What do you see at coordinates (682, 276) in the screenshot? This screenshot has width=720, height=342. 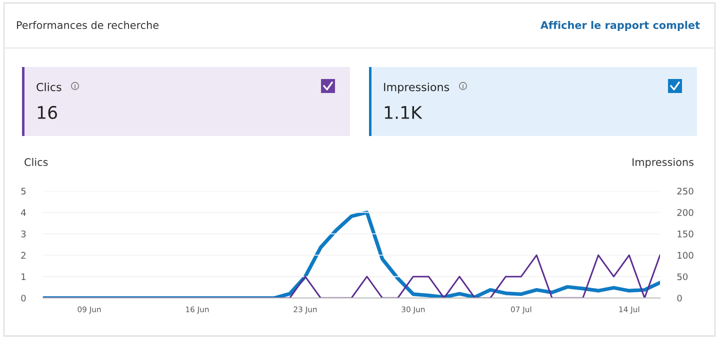 I see `y2-tick-label: 50` at bounding box center [682, 276].